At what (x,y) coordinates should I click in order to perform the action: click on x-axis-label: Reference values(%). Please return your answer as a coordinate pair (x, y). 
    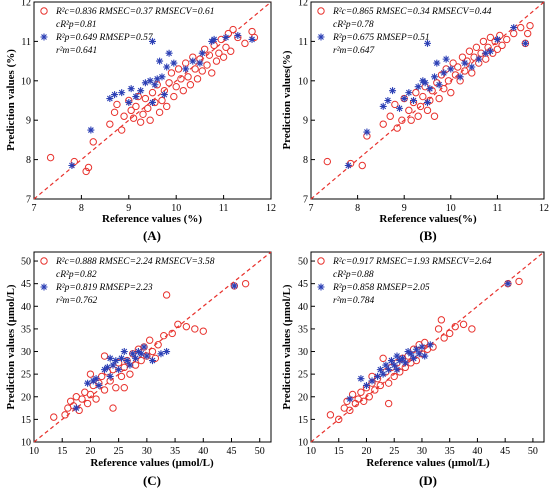
    Looking at the image, I should click on (428, 219).